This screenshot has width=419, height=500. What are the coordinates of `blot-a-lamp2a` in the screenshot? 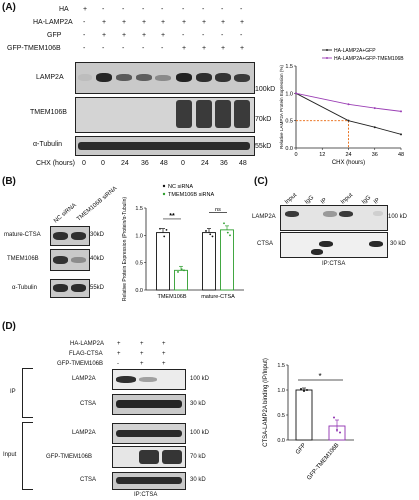 It's located at (165, 78).